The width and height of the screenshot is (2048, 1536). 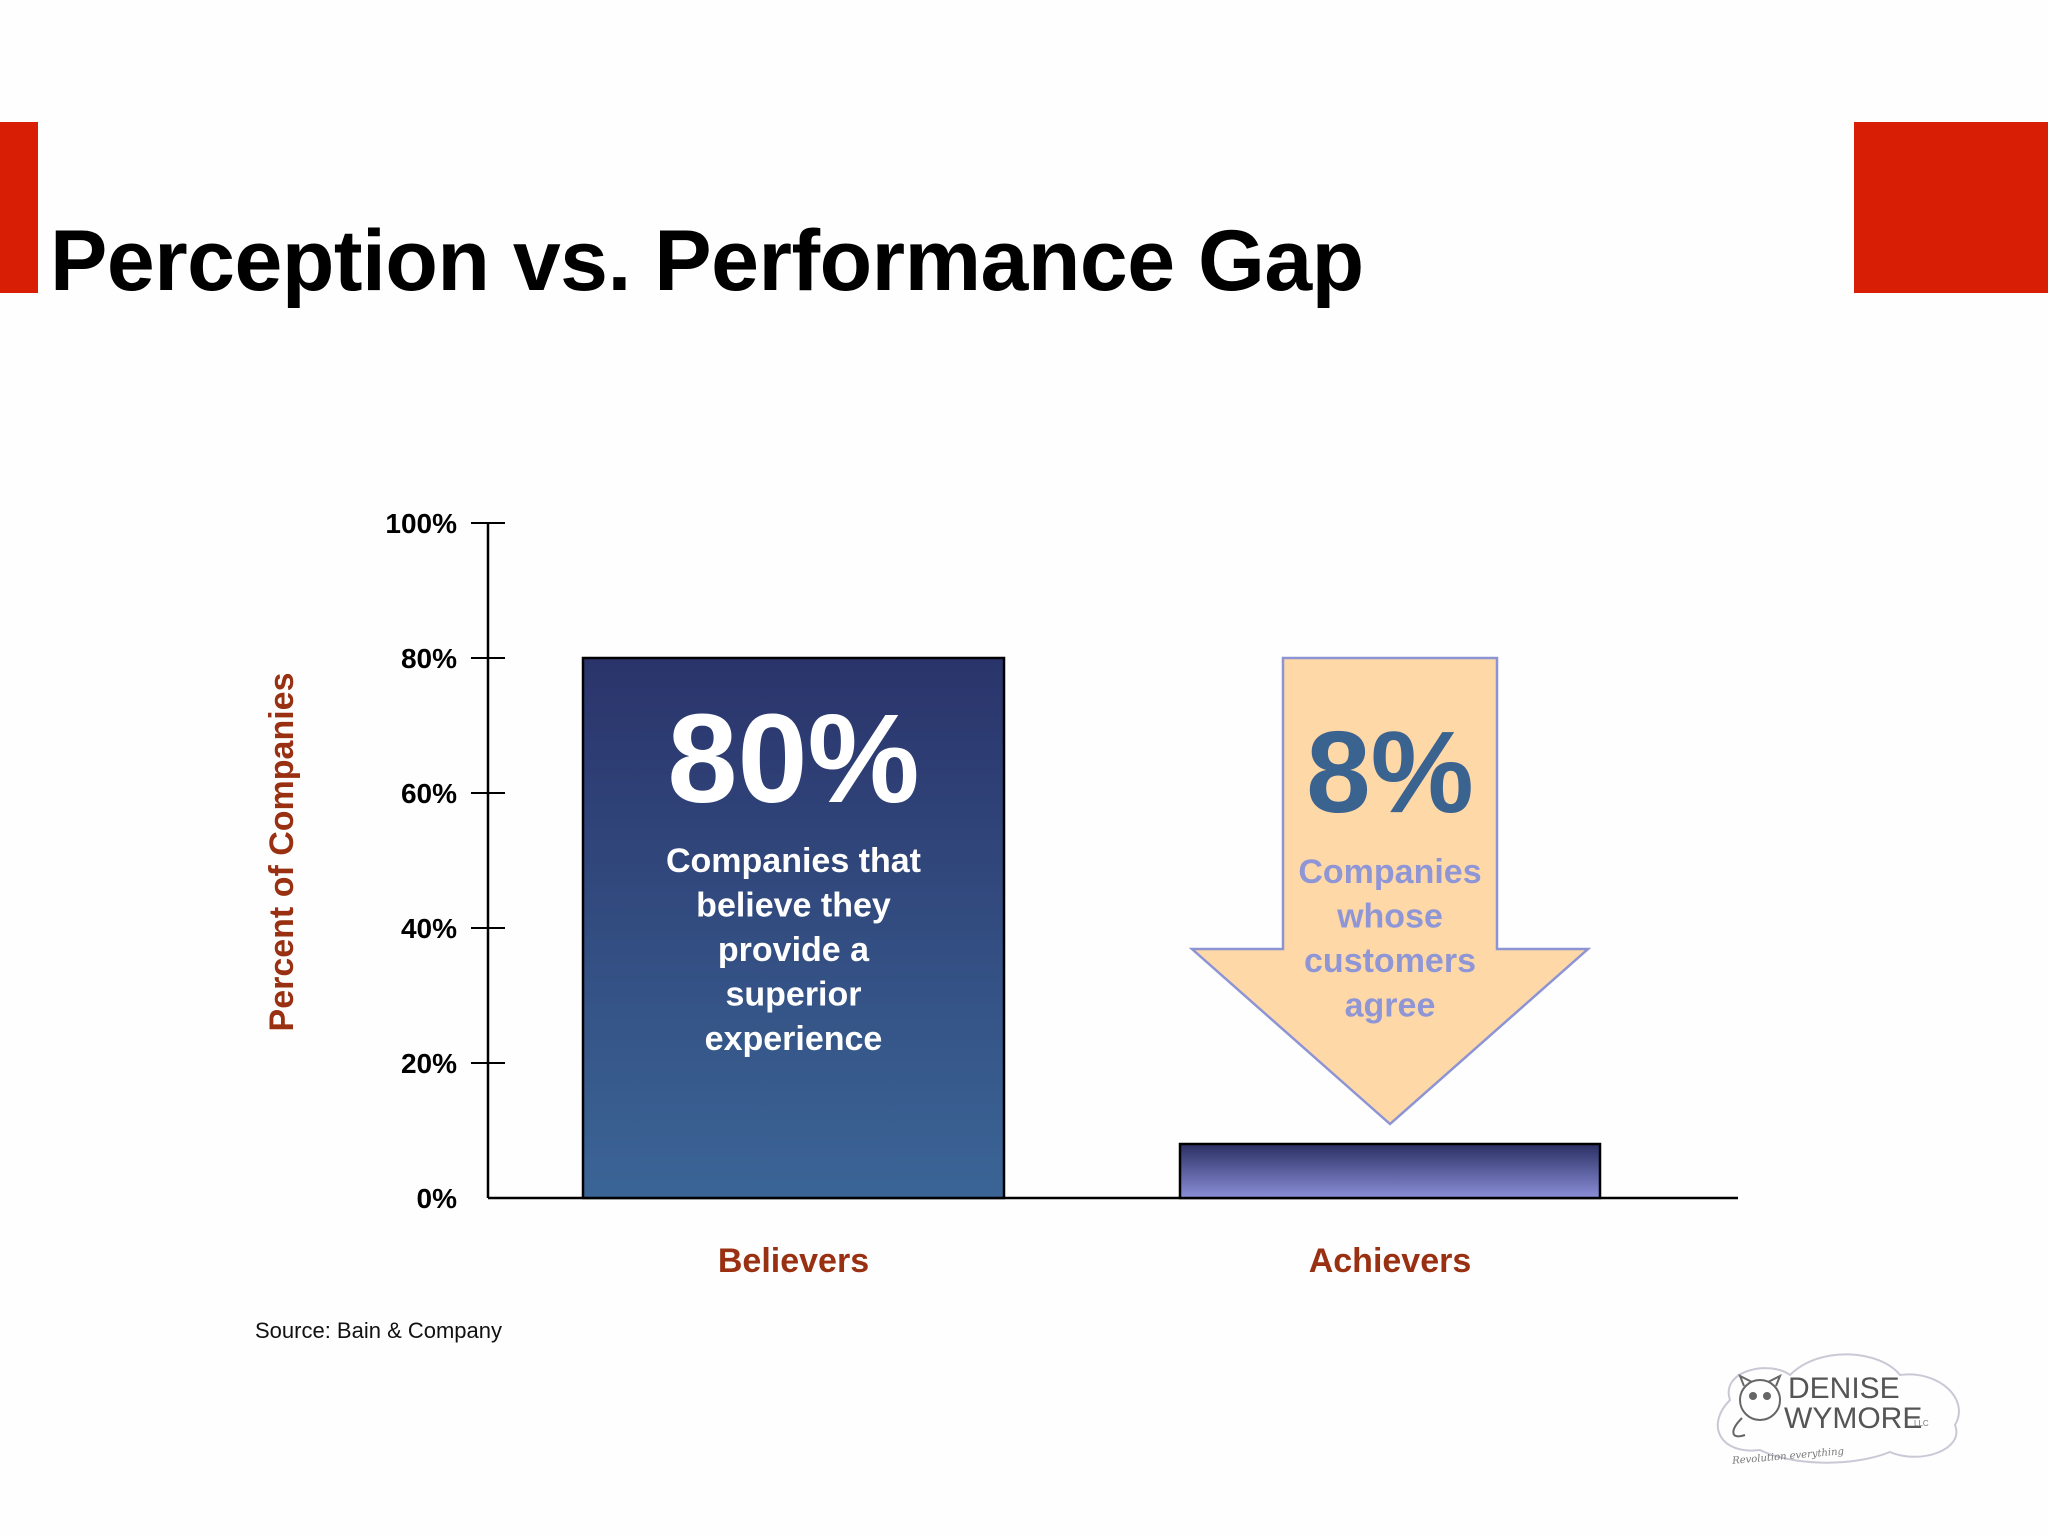 I want to click on x-category-label: Achievers, so click(x=1390, y=1261).